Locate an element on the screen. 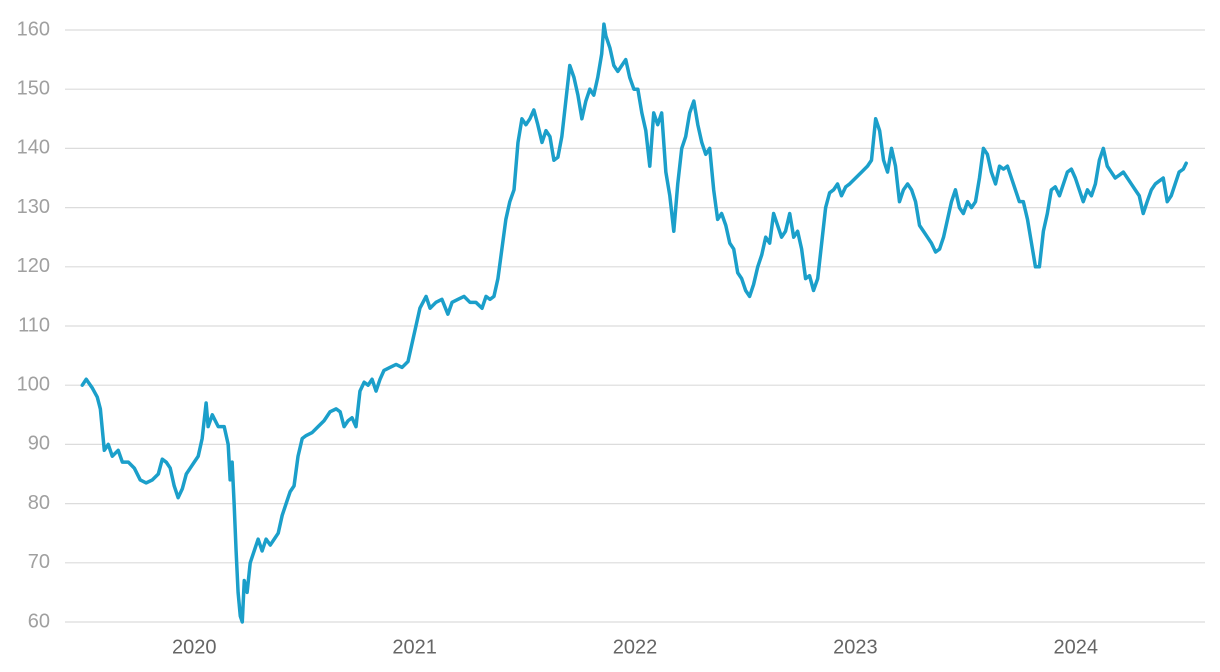 Image resolution: width=1220 pixels, height=672 pixels. x-tick-label: 2023 is located at coordinates (855, 647).